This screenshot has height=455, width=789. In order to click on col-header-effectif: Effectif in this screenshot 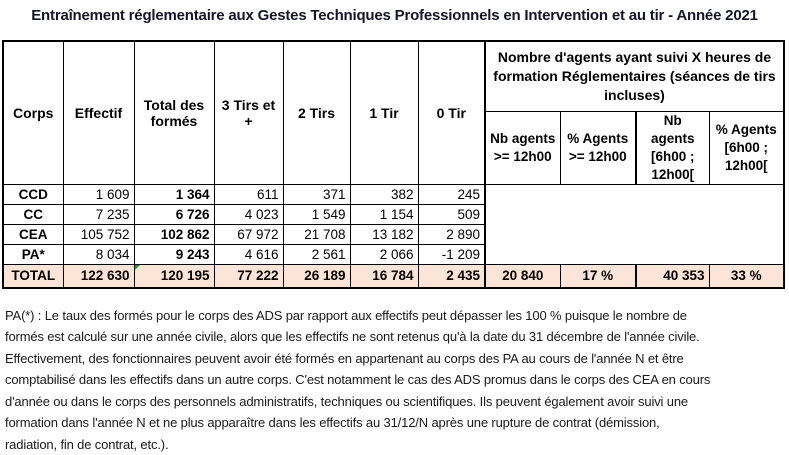, I will do `click(98, 112)`.